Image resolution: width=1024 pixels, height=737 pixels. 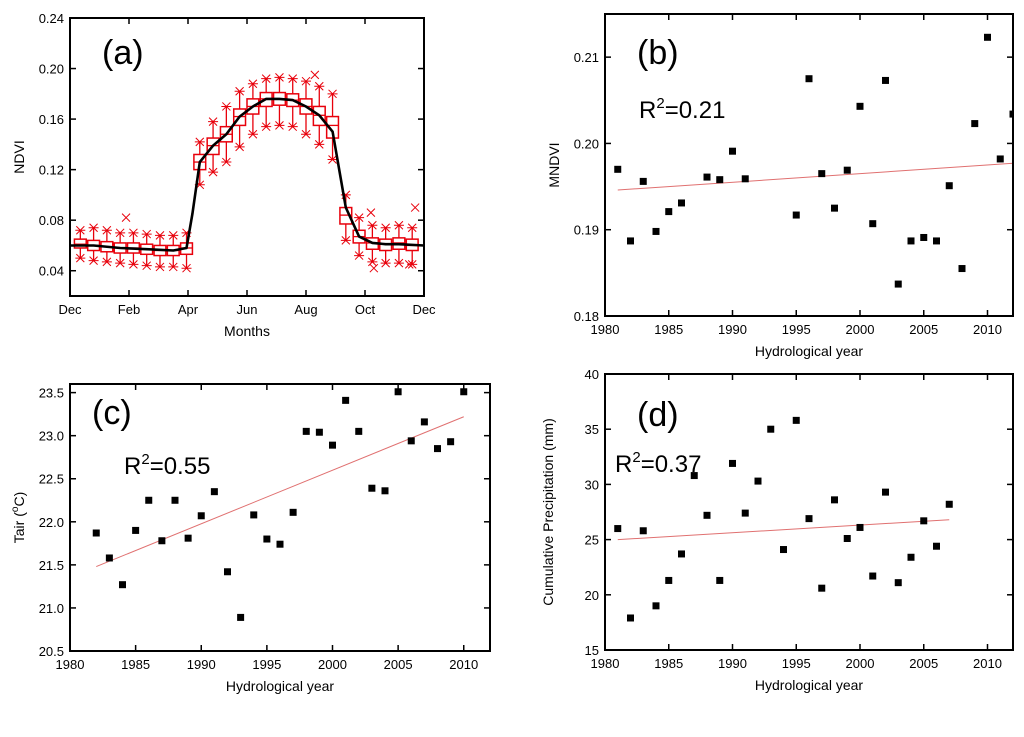 What do you see at coordinates (658, 53) in the screenshot?
I see `panel-label: (b)` at bounding box center [658, 53].